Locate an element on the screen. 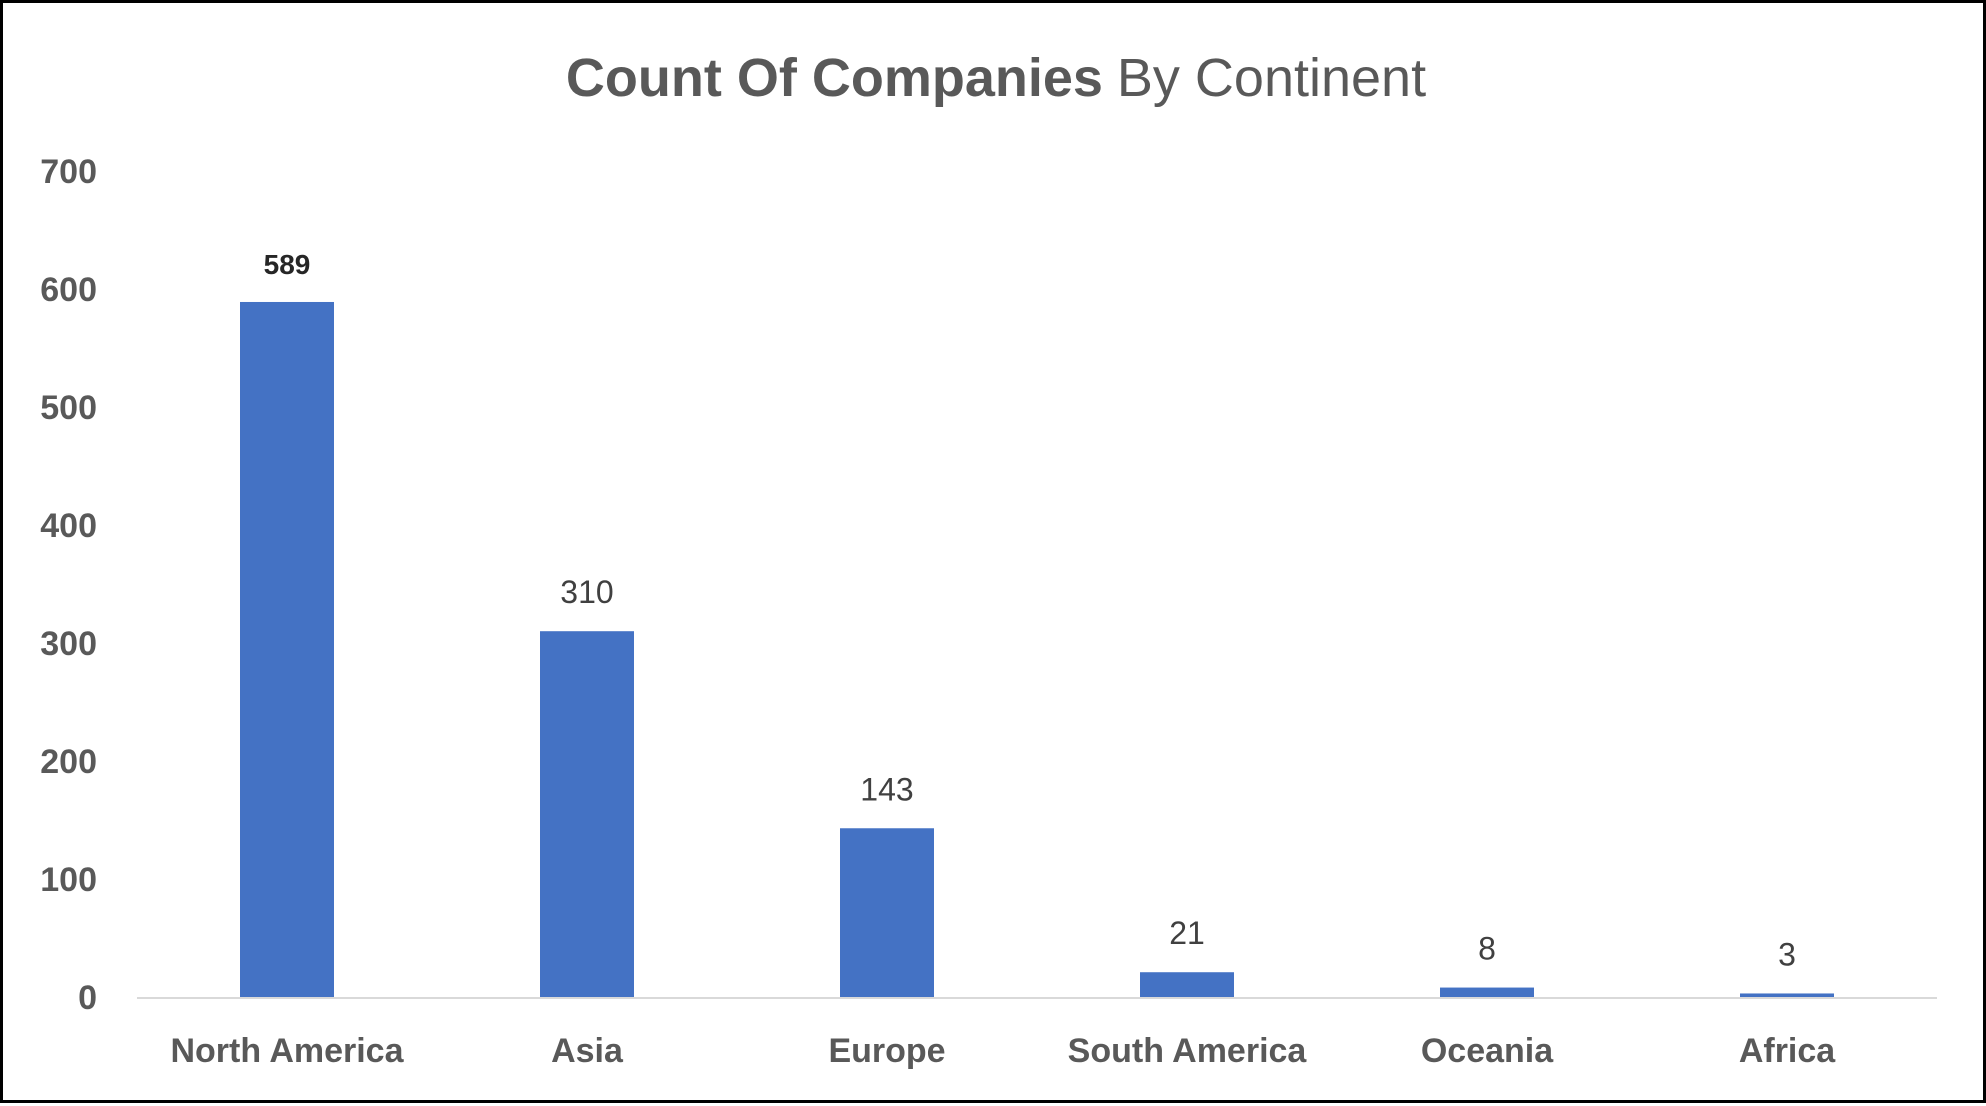  data-label: 8 is located at coordinates (1487, 949).